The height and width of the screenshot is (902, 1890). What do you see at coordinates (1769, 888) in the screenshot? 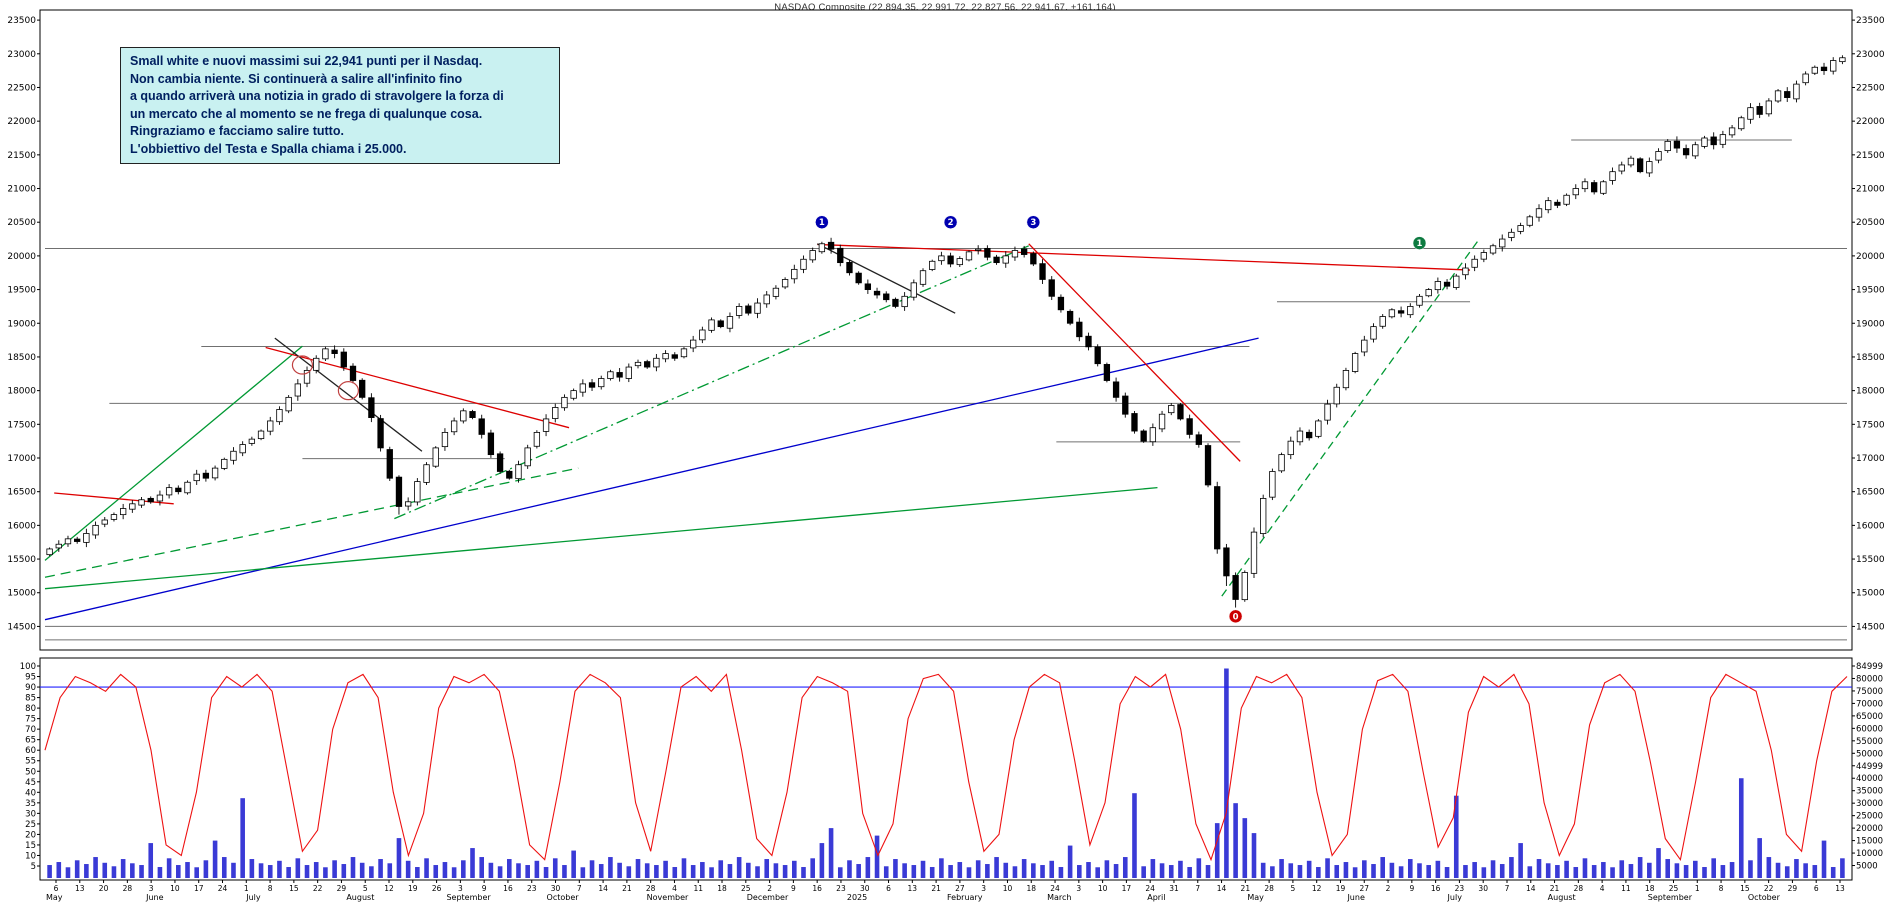
I see `svg-text: 22` at bounding box center [1769, 888].